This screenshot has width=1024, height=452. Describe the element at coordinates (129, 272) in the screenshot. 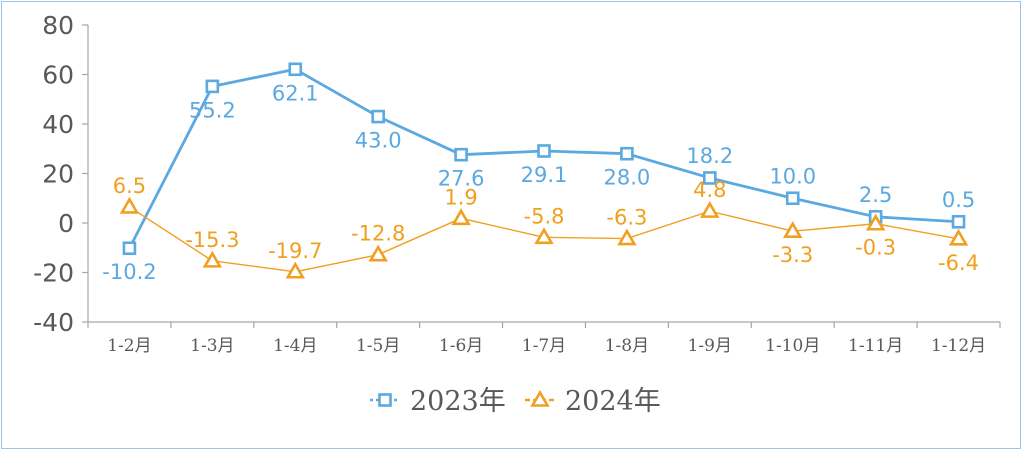

I see `data-label: -10.2` at that location.